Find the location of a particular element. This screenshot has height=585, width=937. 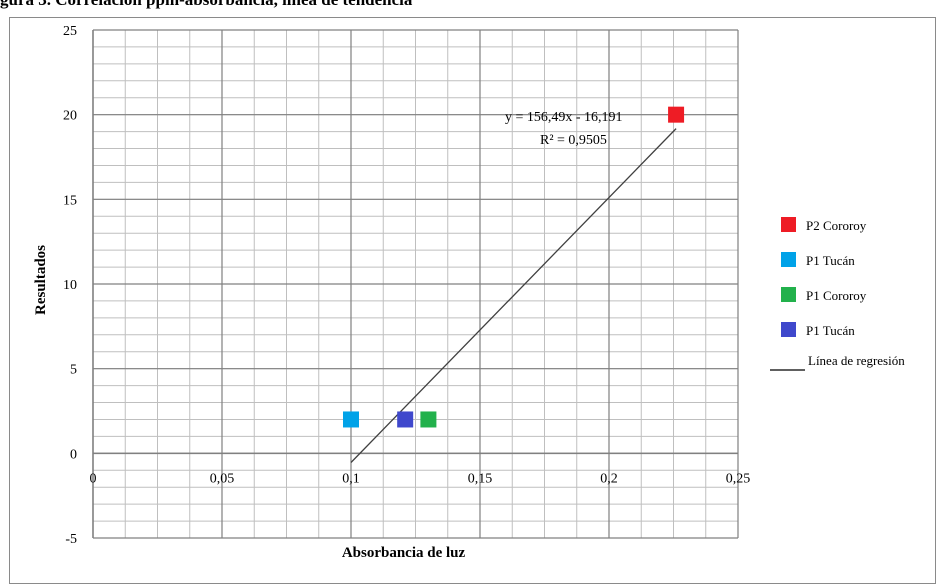

regression-equation: y = 156,49x - 16,191 is located at coordinates (564, 117).